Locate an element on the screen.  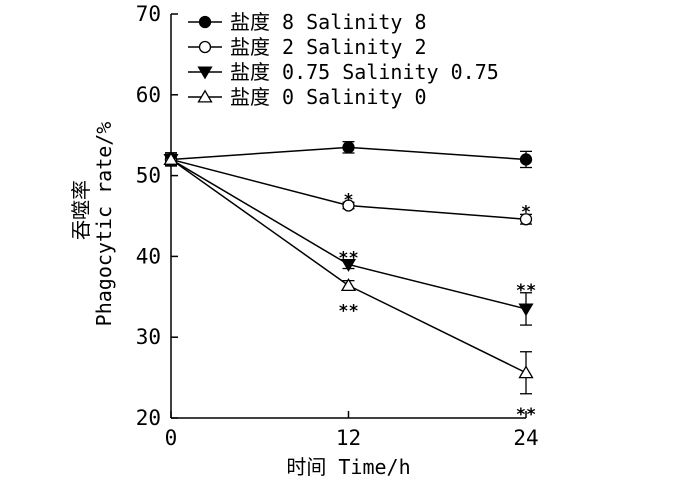
x-ticks: 0 12 24 is located at coordinates (352, 430).